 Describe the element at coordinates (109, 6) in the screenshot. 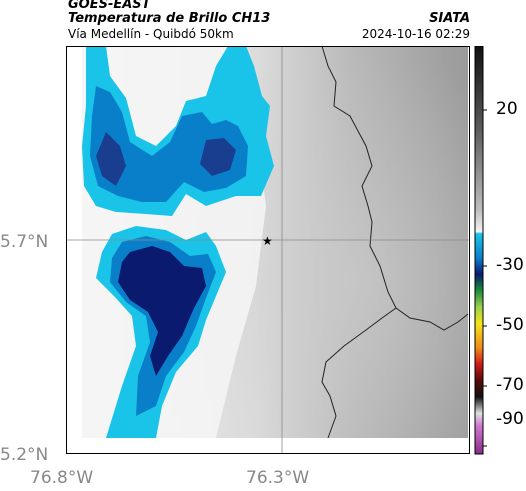

I see `satellite-title: GOES-EAST` at that location.